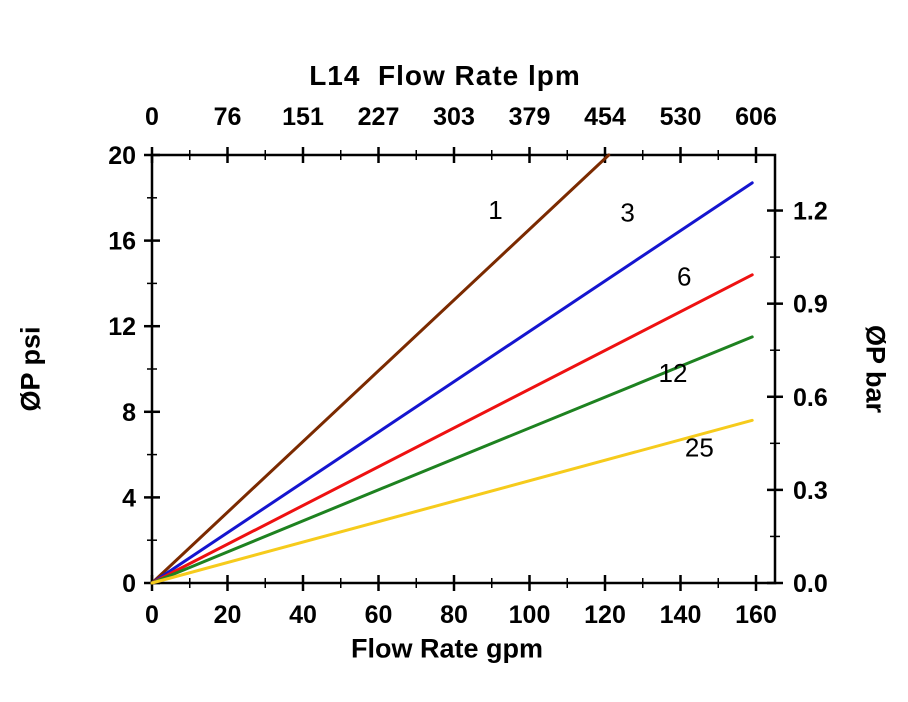  What do you see at coordinates (303, 615) in the screenshot?
I see `gpm-tick-label: 40` at bounding box center [303, 615].